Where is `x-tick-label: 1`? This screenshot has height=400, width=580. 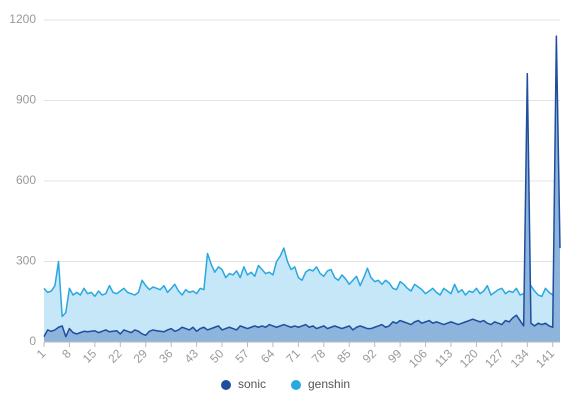
x-tick-label: 1 is located at coordinates (41, 353).